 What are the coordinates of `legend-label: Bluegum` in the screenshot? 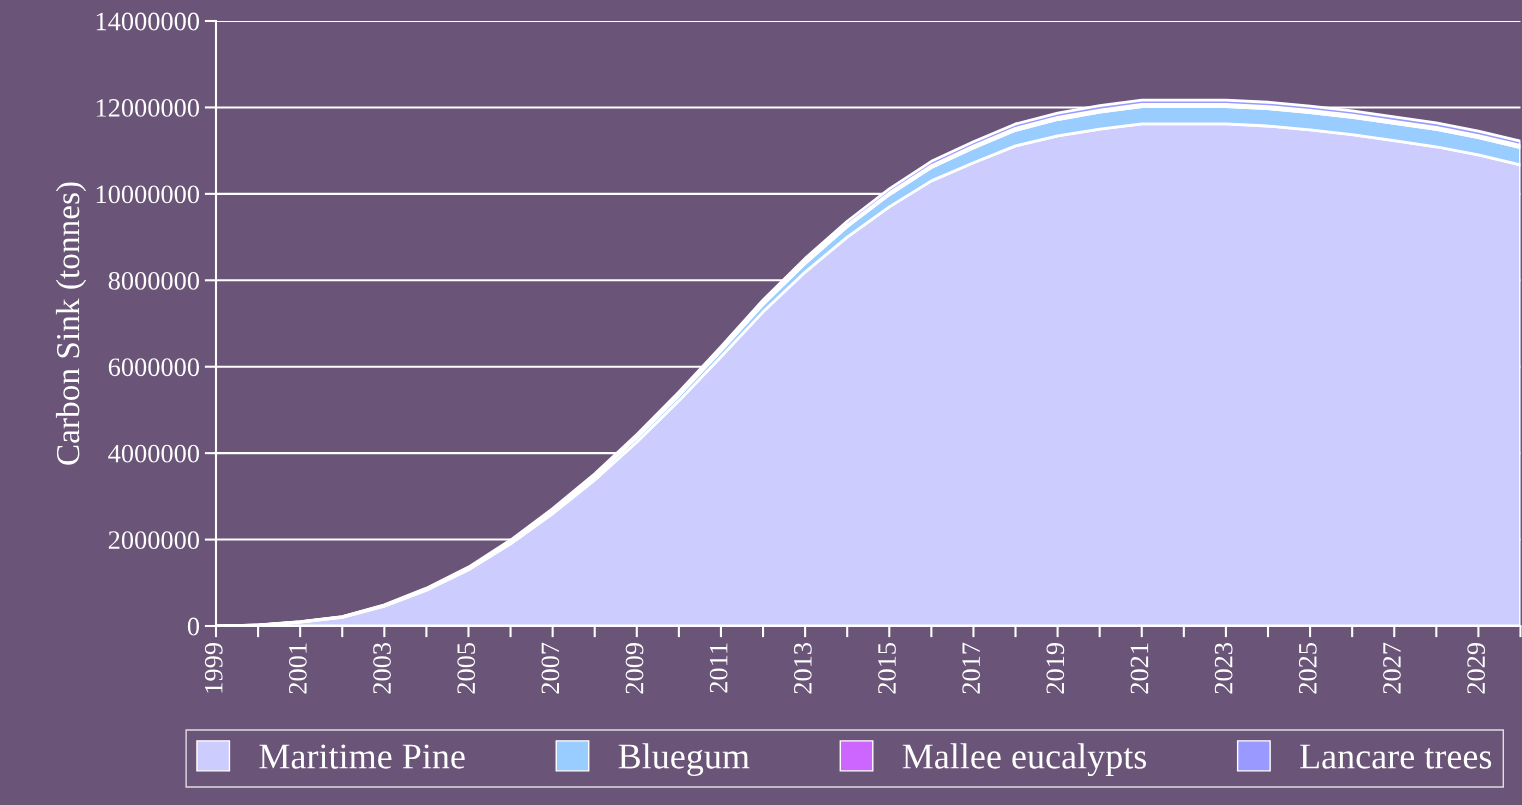 It's located at (684, 760).